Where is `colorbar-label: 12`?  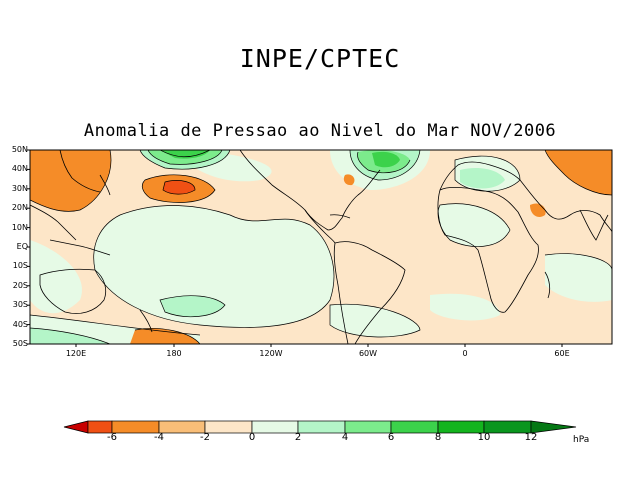
colorbar-label: 12 is located at coordinates (531, 437).